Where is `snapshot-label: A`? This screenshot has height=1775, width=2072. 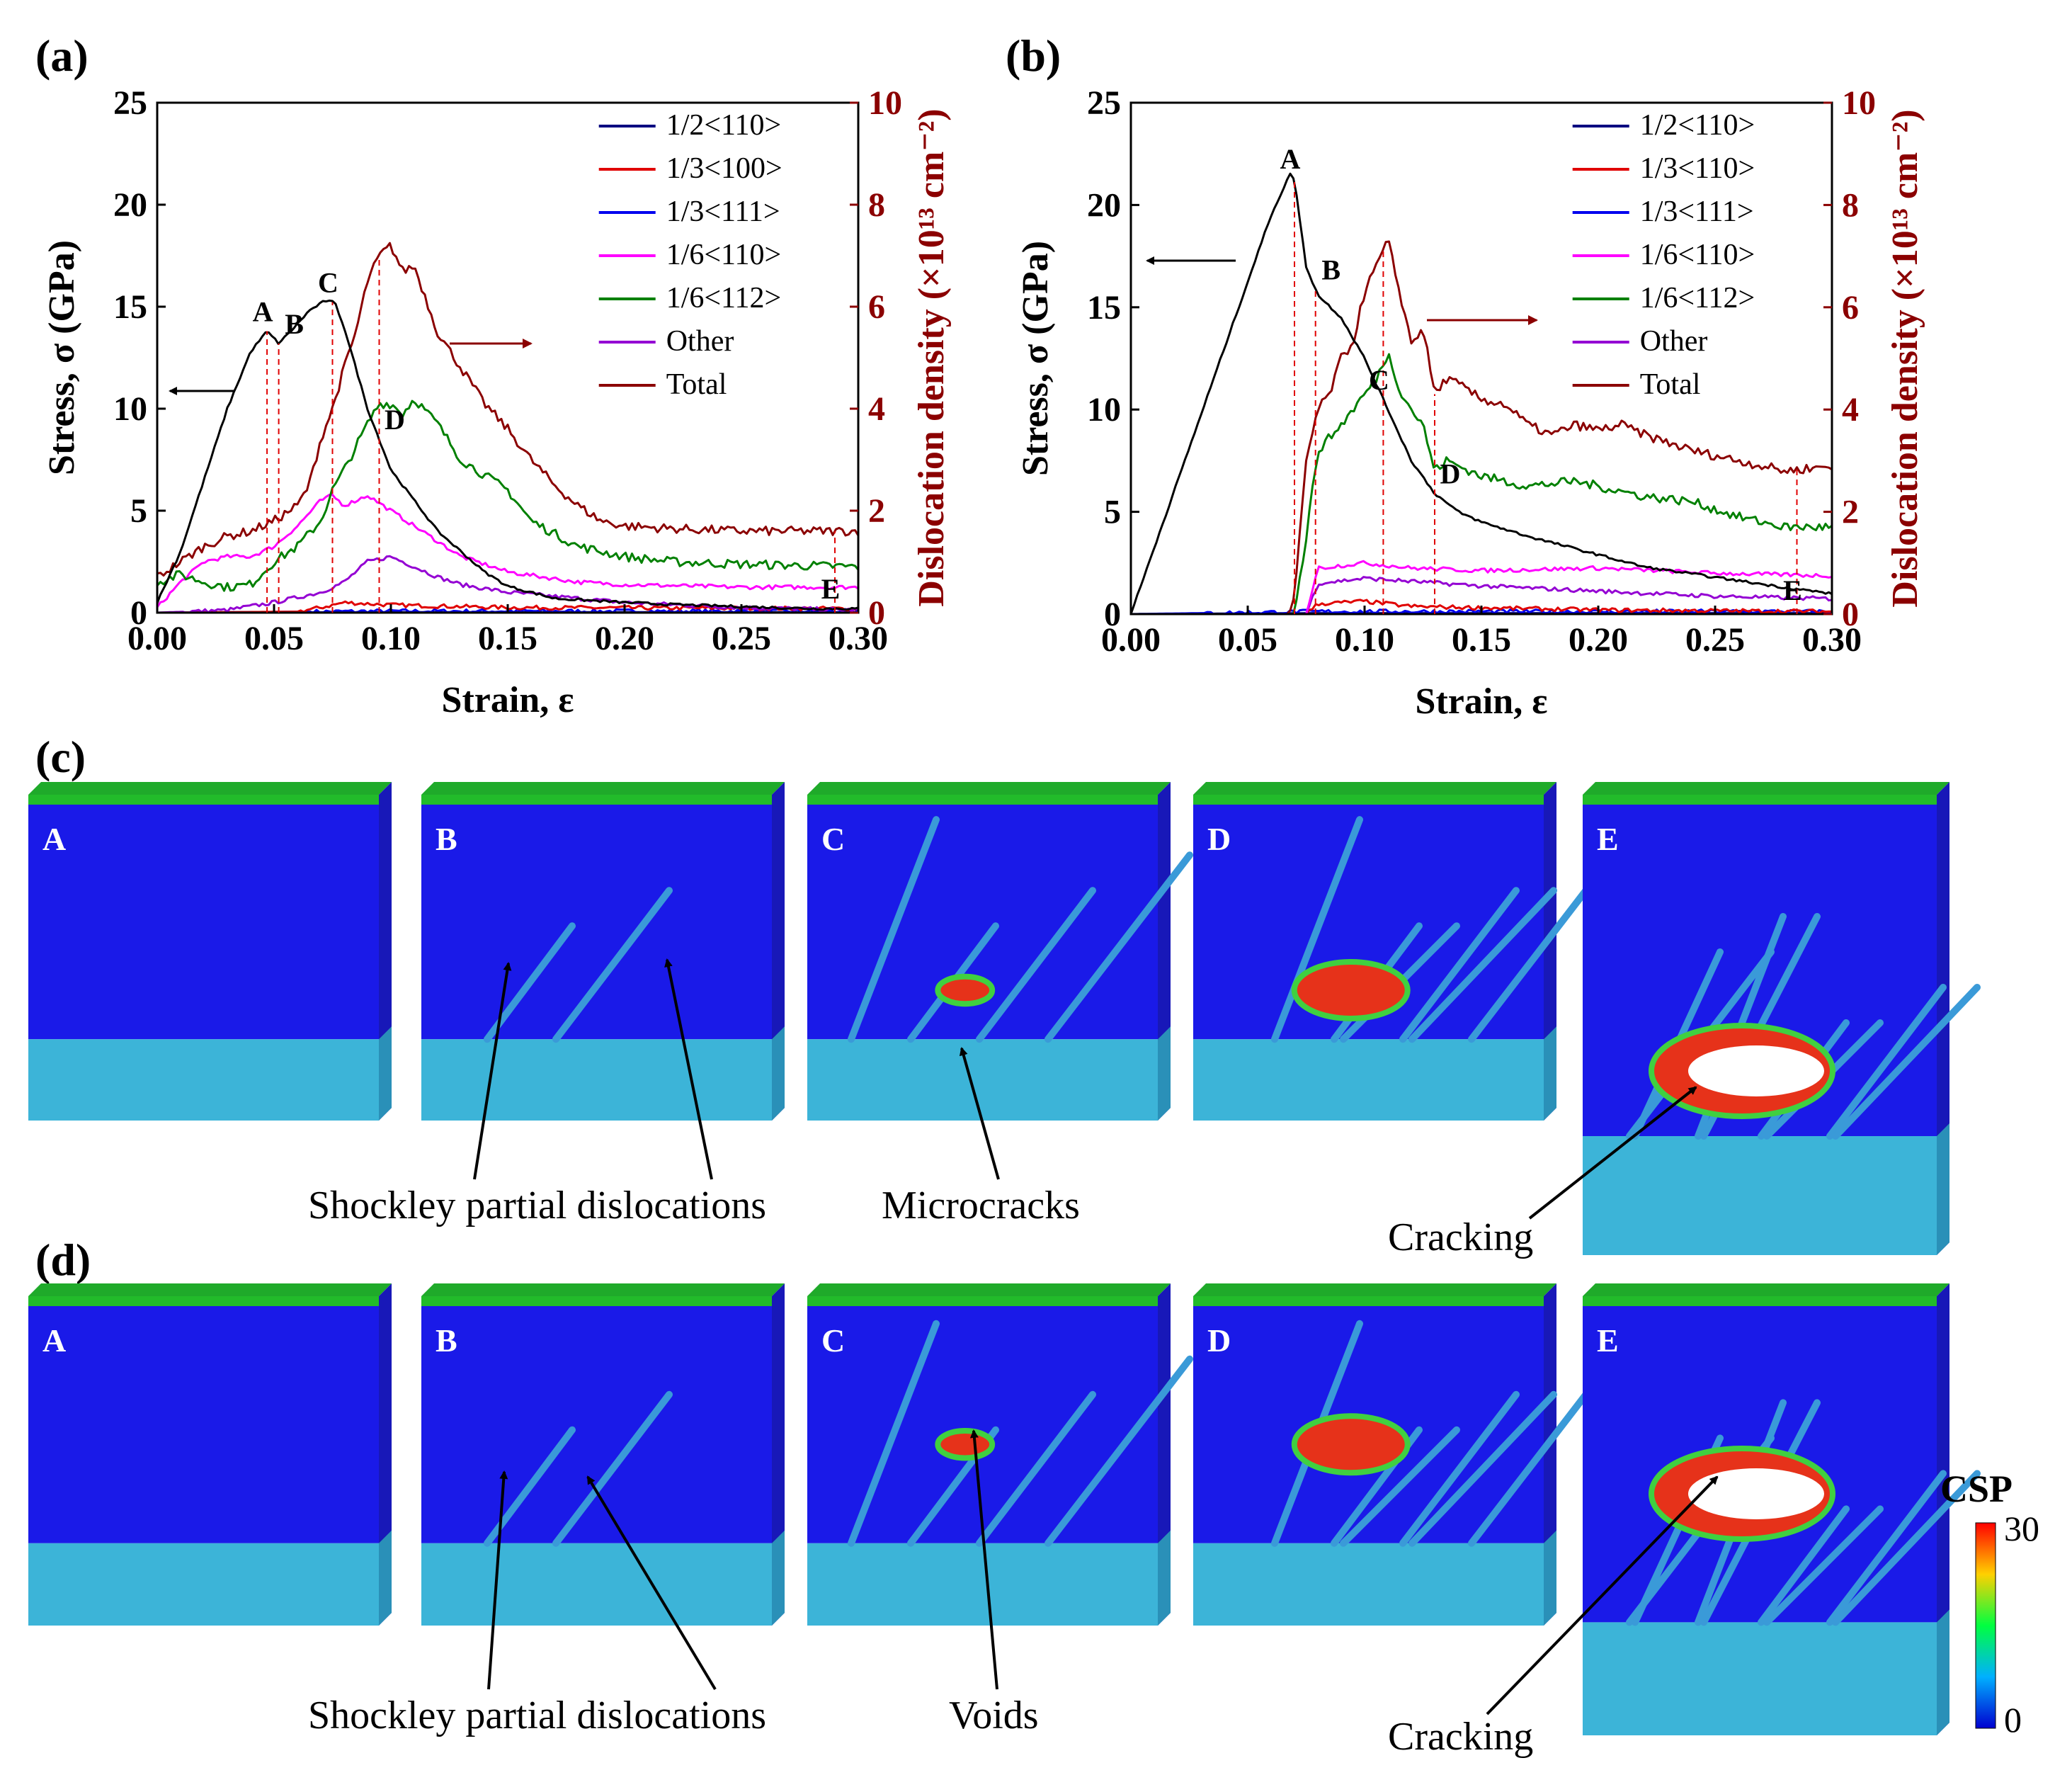 snapshot-label: A is located at coordinates (54, 839).